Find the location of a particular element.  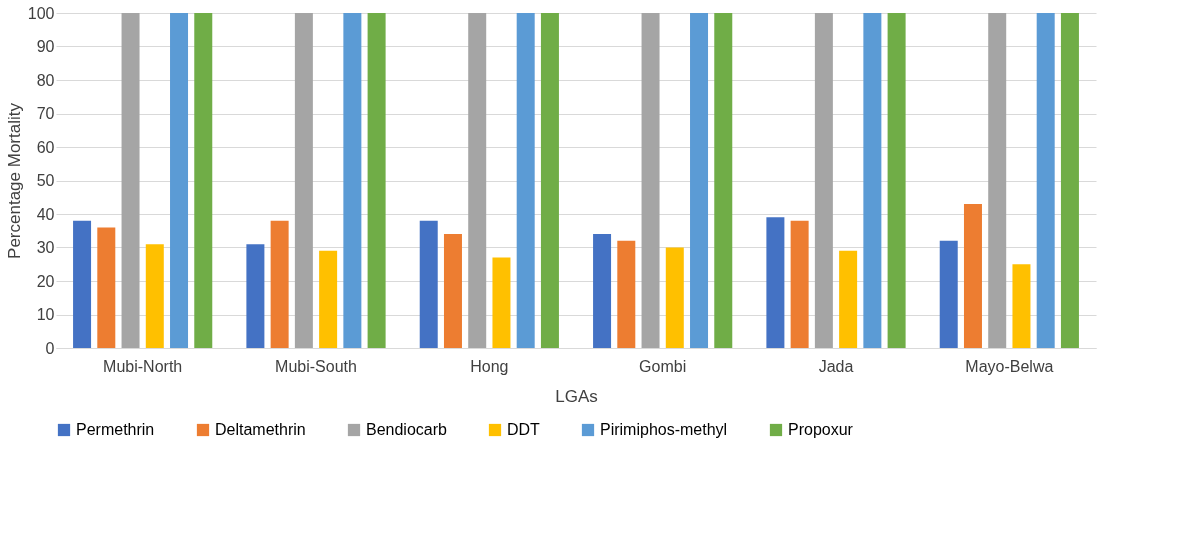

y-tick-label: 20 is located at coordinates (45, 281).